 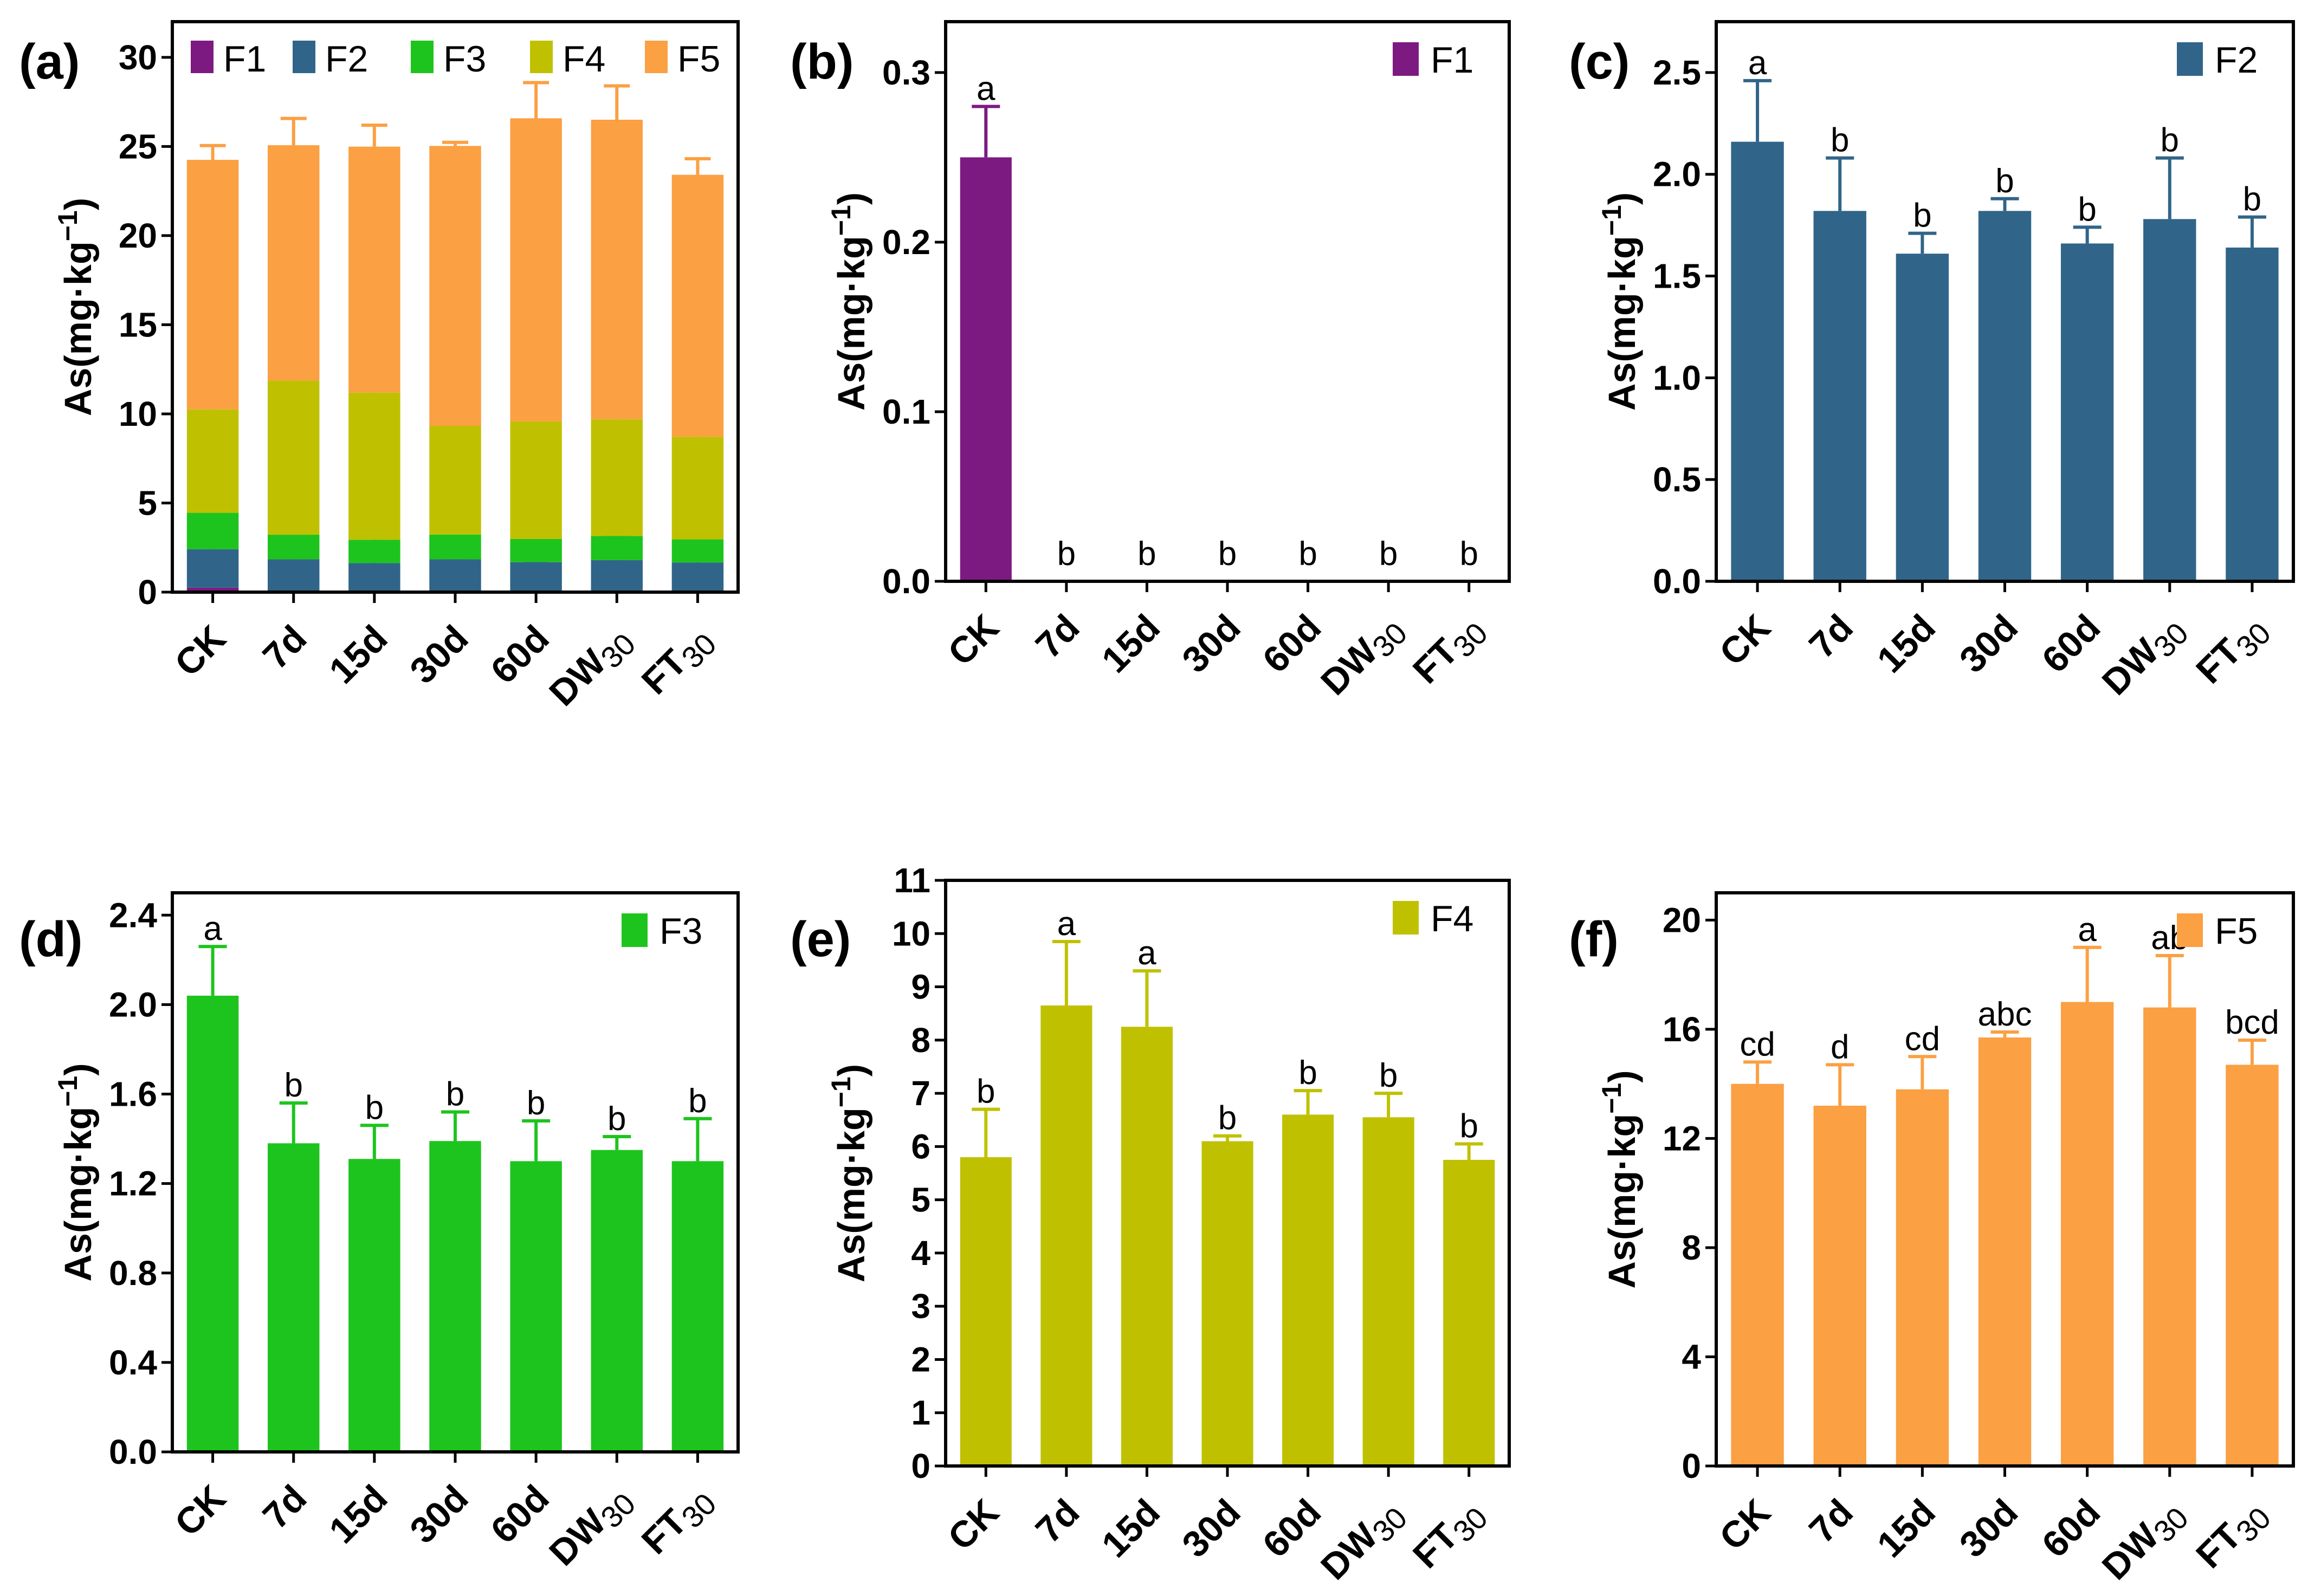 I want to click on bar-F5-15d, so click(x=374, y=270).